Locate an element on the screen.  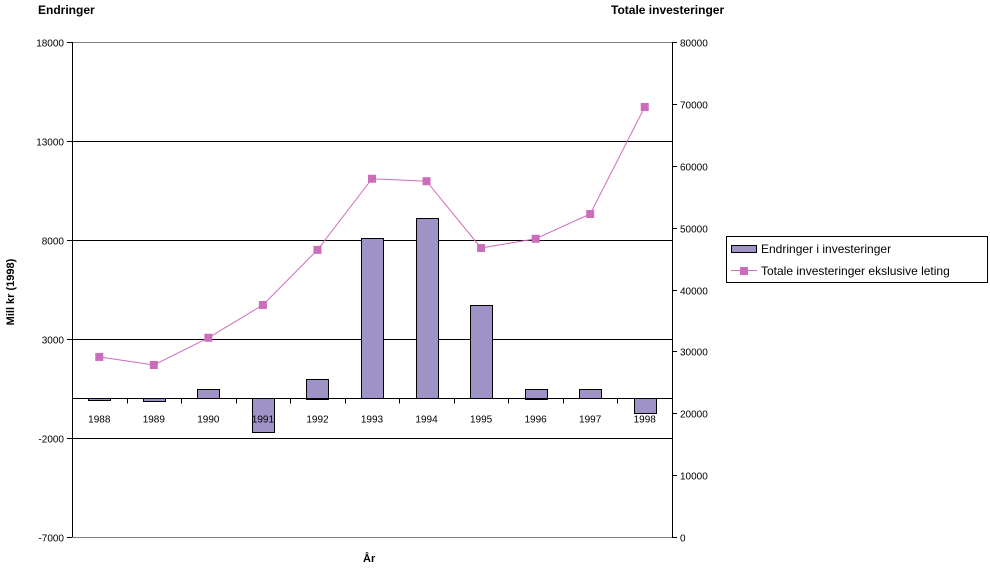
legend-bar-label: Endringer i investeringer is located at coordinates (826, 249).